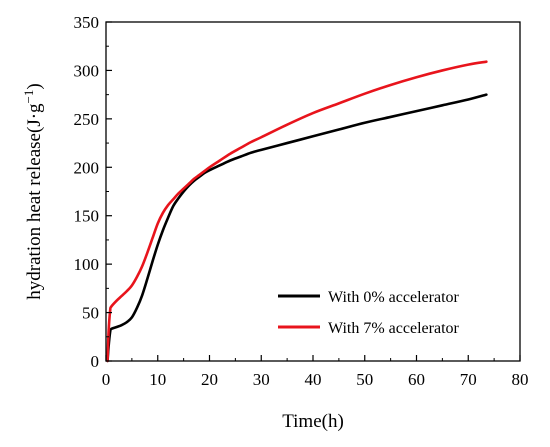 This screenshot has width=550, height=447. I want to click on y-axis-label-main: hydration heat release(J·g, so click(34, 201).